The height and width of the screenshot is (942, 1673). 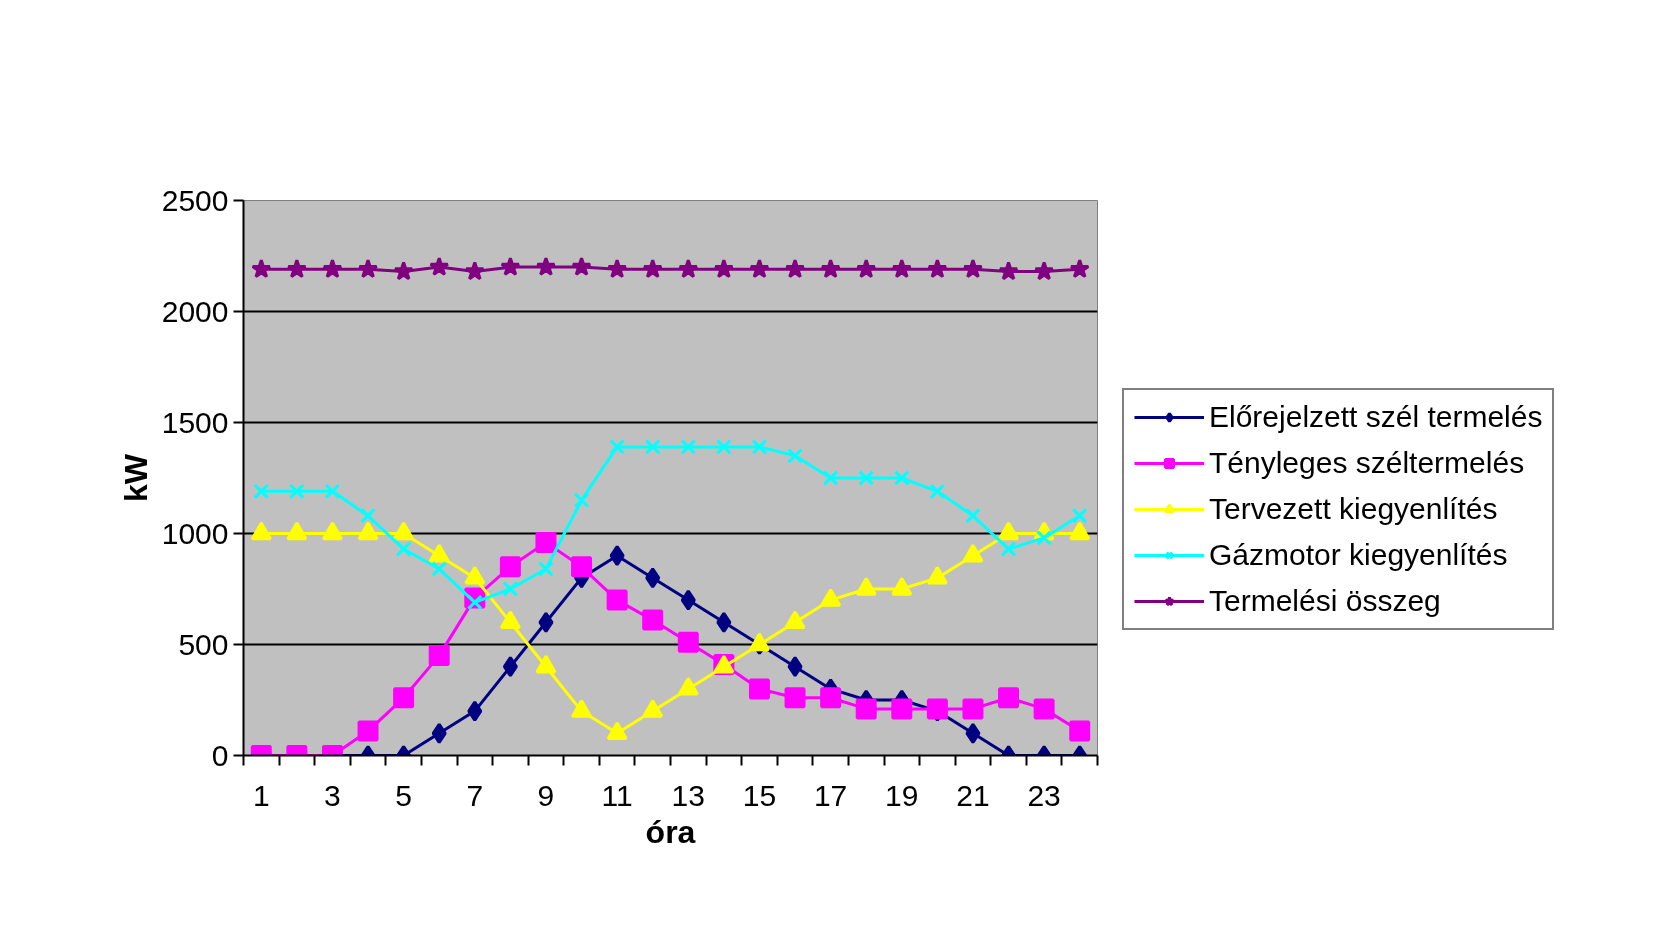 I want to click on x-tick-label: 13, so click(x=688, y=795).